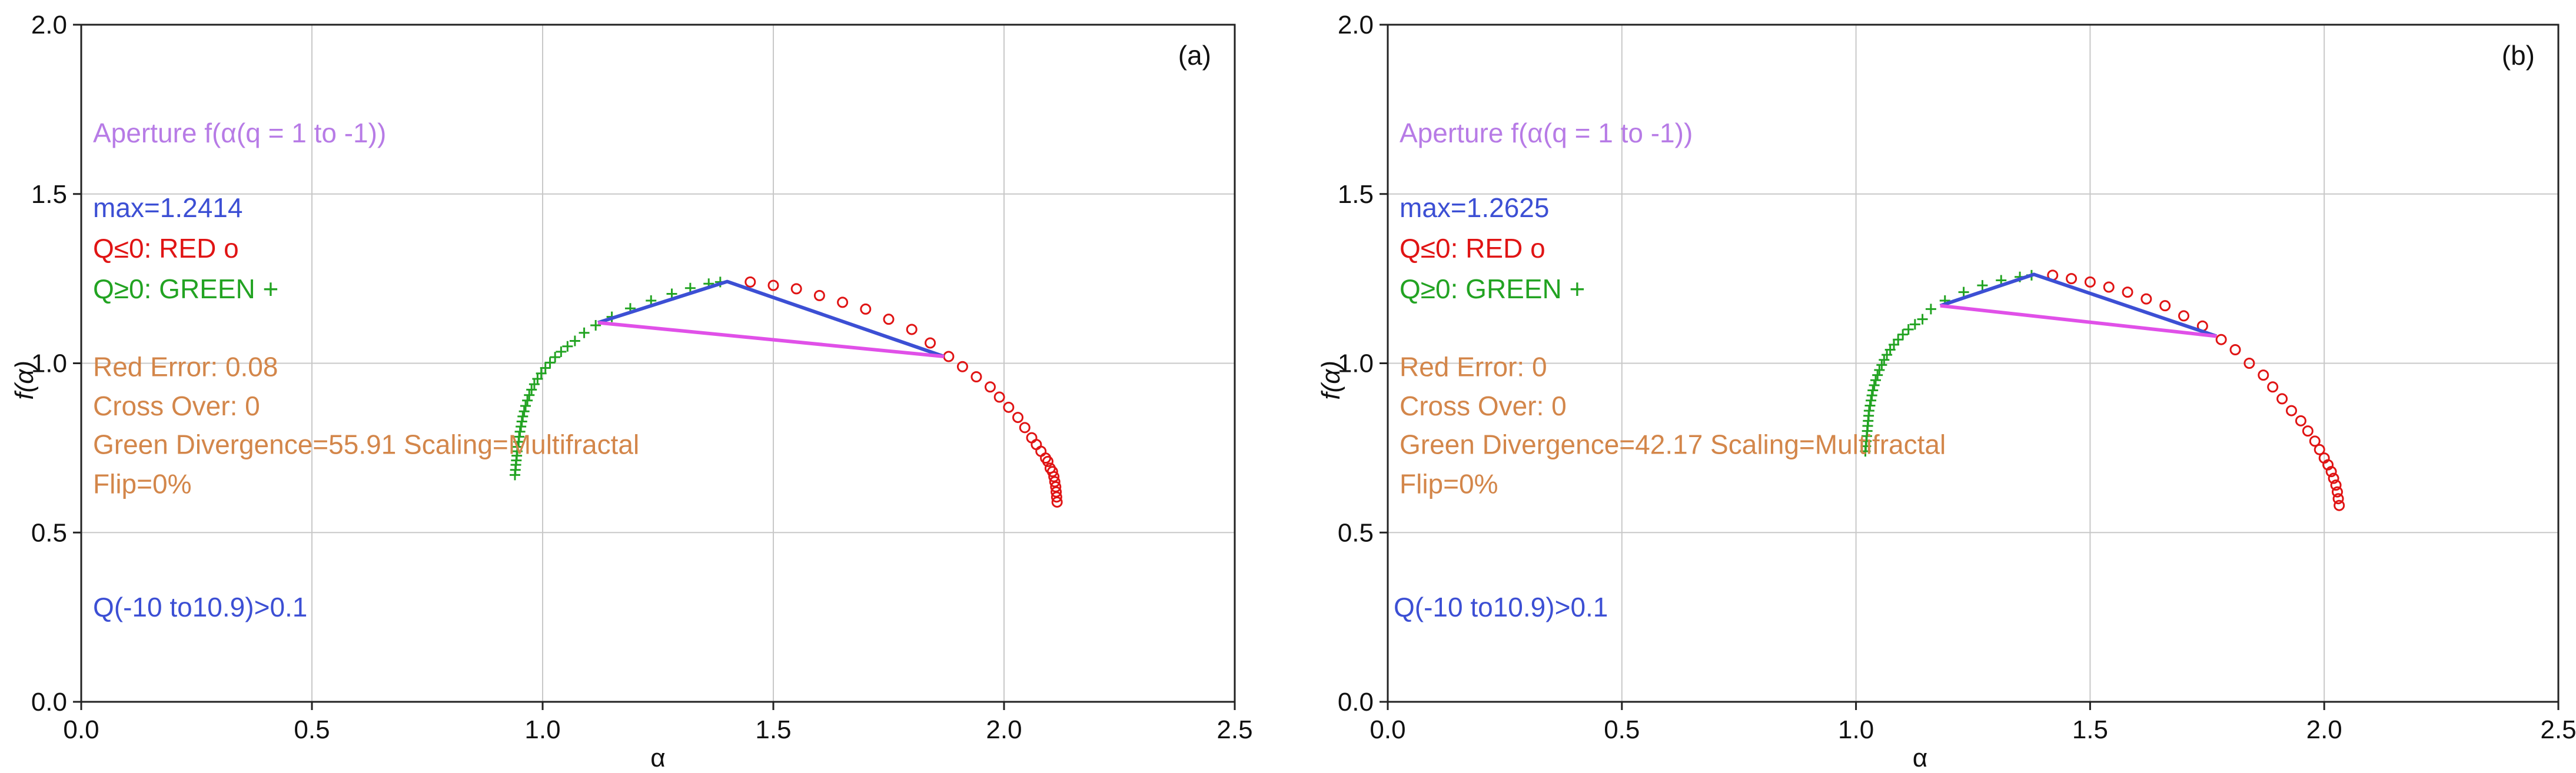 The height and width of the screenshot is (773, 2576). Describe the element at coordinates (1194, 55) in the screenshot. I see `panel-label: (a)` at that location.